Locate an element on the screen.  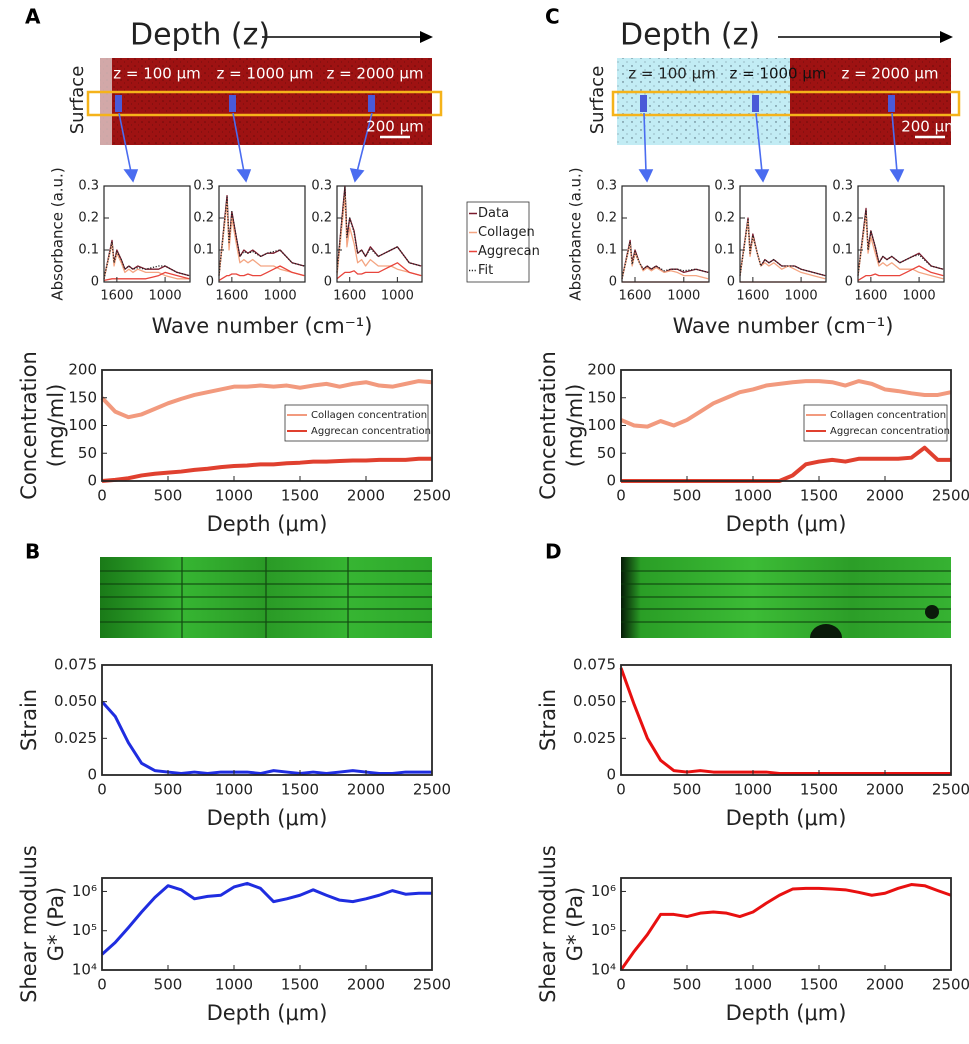
scale-bar-label: 200 μm is located at coordinates (395, 127).